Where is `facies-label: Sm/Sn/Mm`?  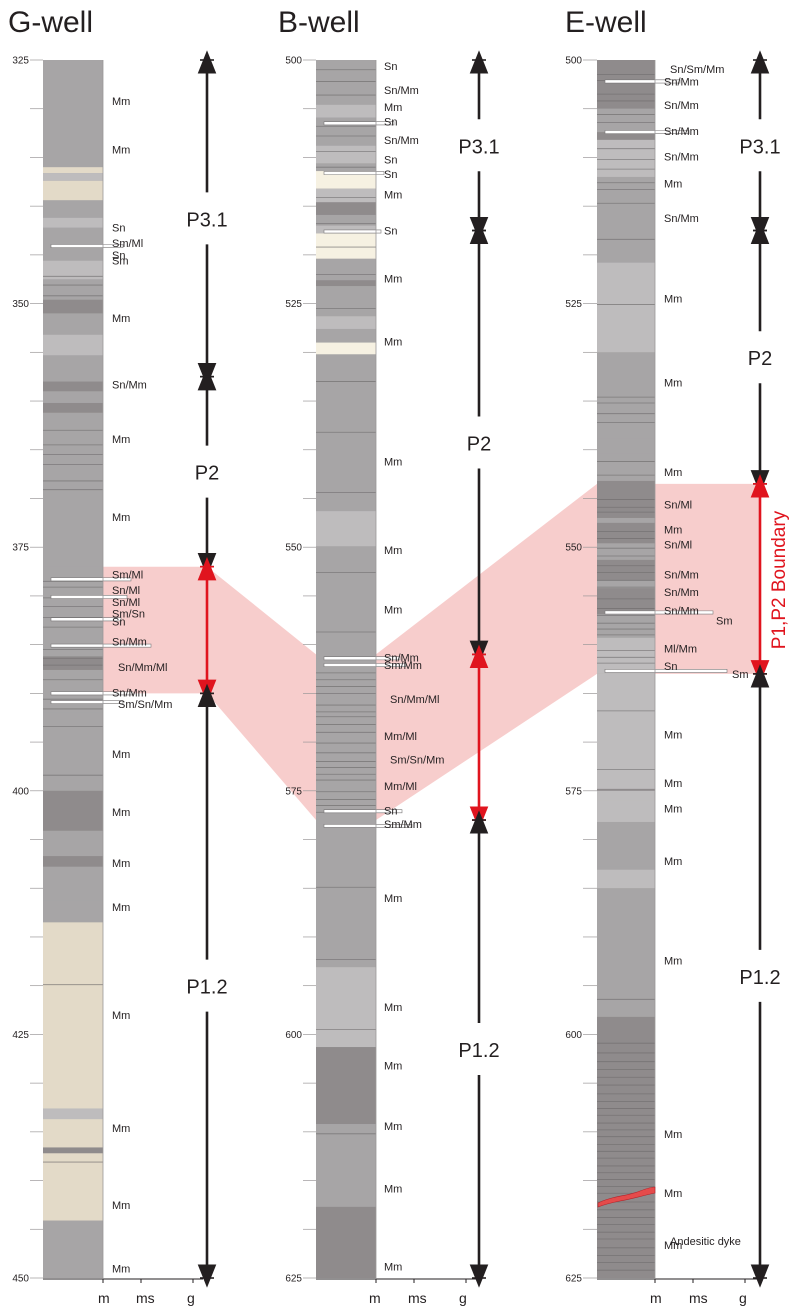
facies-label: Sm/Sn/Mm is located at coordinates (145, 705).